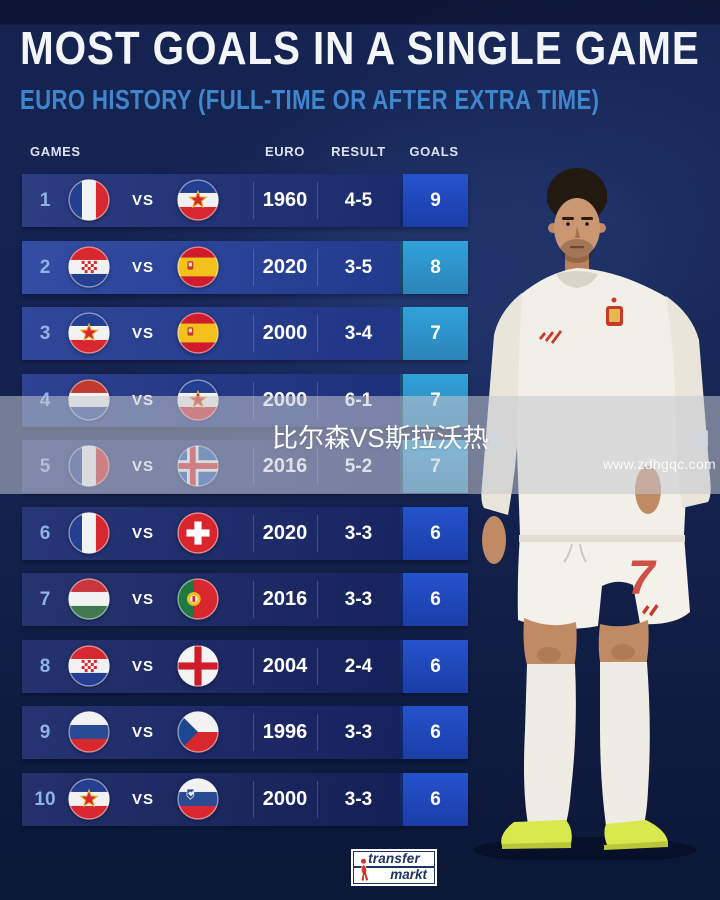 The image size is (720, 900). Describe the element at coordinates (358, 666) in the screenshot. I see `result-score: 2-4` at that location.